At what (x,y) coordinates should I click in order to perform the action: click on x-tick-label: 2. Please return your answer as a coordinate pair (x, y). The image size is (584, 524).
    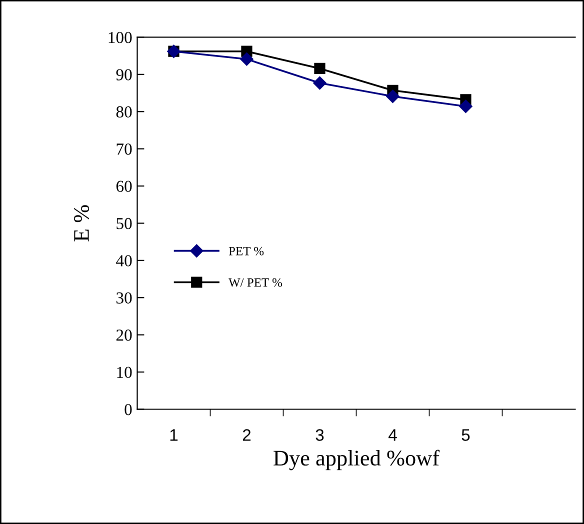
    Looking at the image, I should click on (246, 435).